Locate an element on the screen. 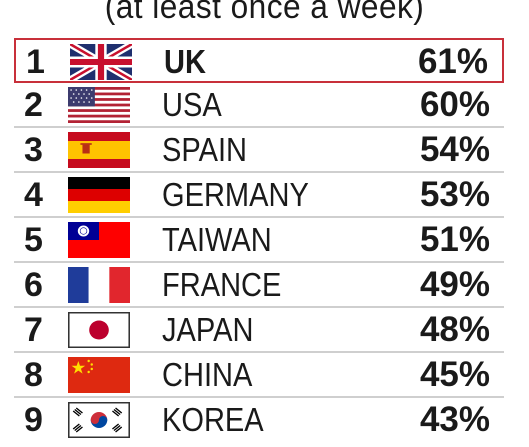 This screenshot has height=447, width=529. table-row: 5 TAIWAN 51% is located at coordinates (259, 240).